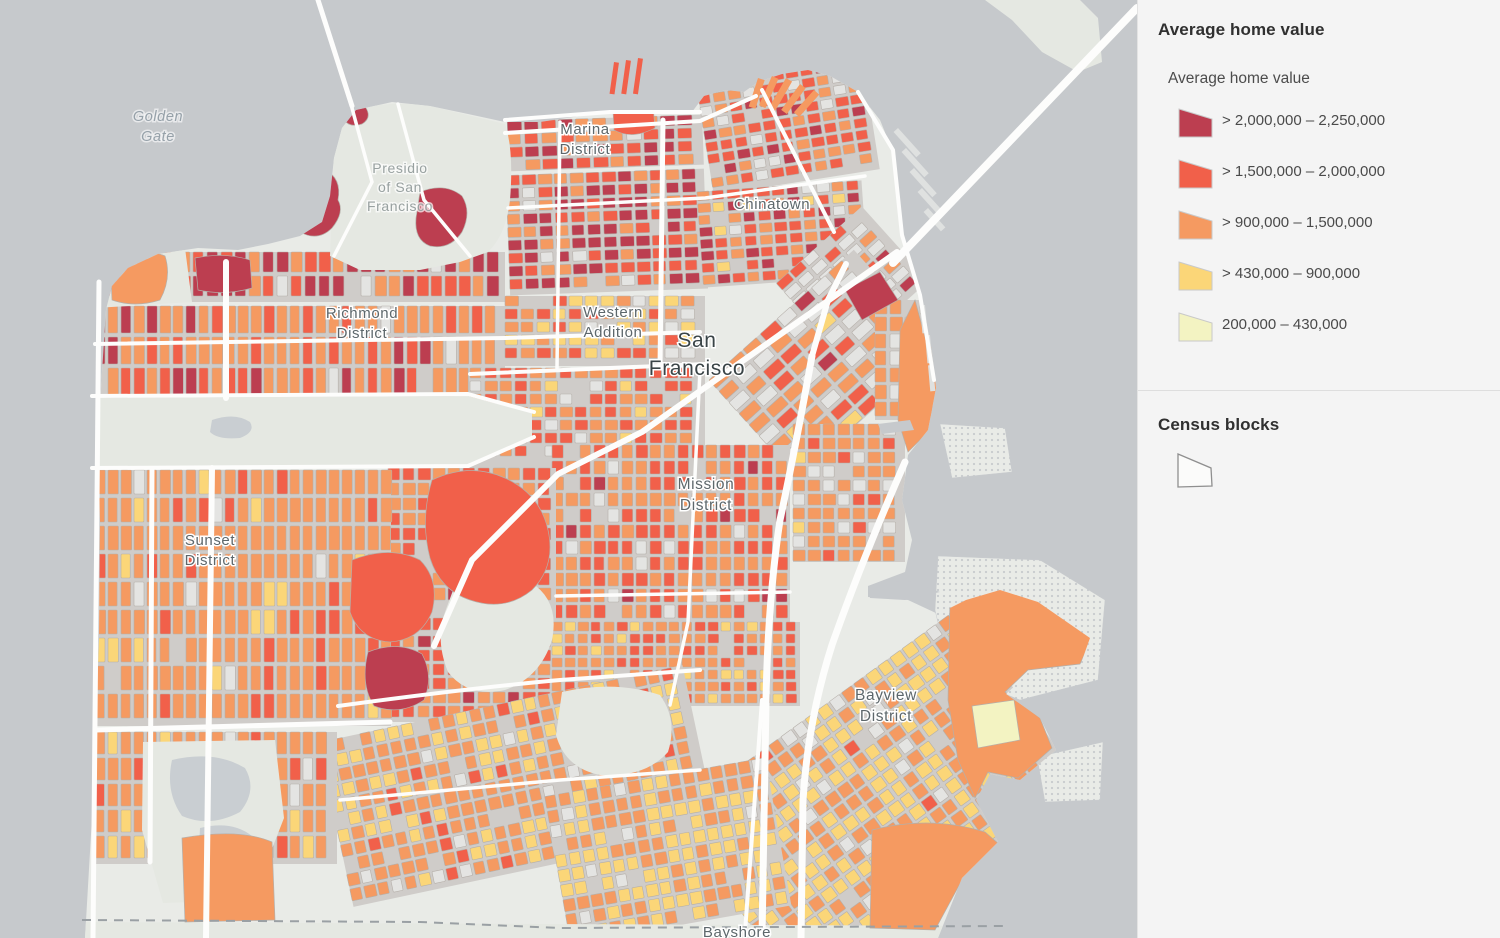  What do you see at coordinates (1291, 273) in the screenshot?
I see `legend-class-label: > 430,000 – 900,000` at bounding box center [1291, 273].